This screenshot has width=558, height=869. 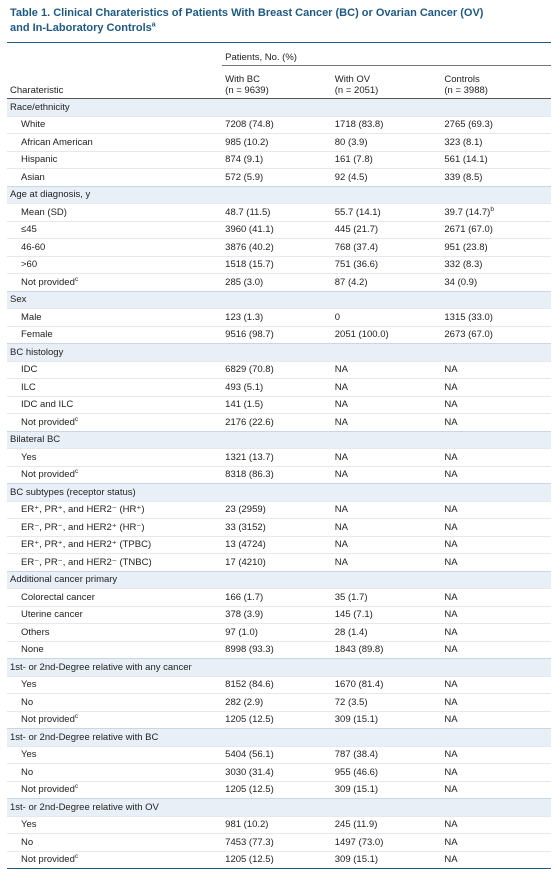 What do you see at coordinates (386, 282) in the screenshot?
I see `value-ov-cell: 87 (4.2)` at bounding box center [386, 282].